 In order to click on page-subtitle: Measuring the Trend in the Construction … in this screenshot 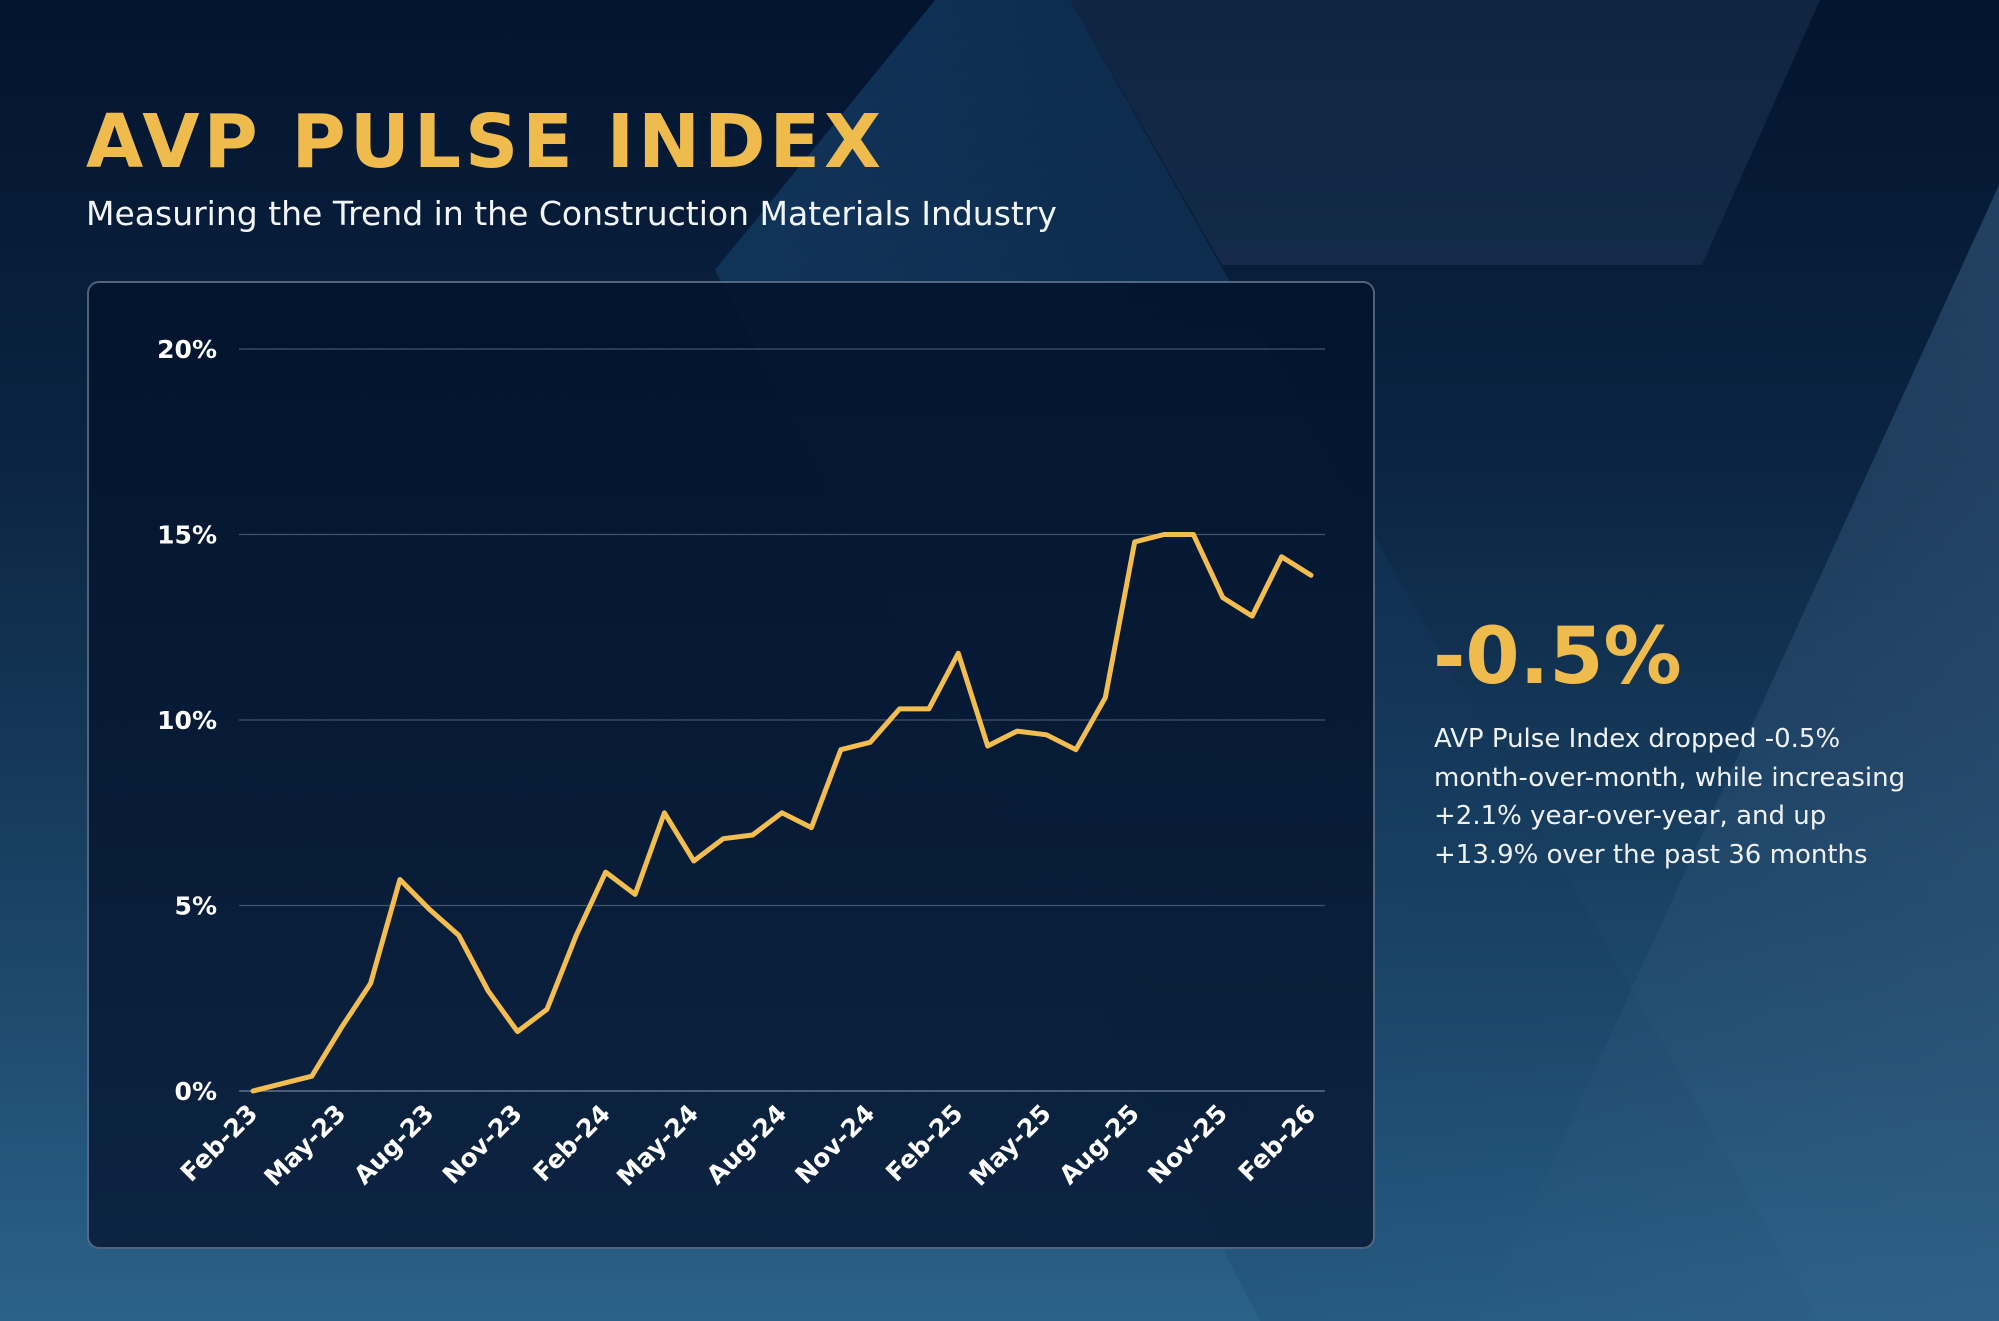, I will do `click(571, 213)`.